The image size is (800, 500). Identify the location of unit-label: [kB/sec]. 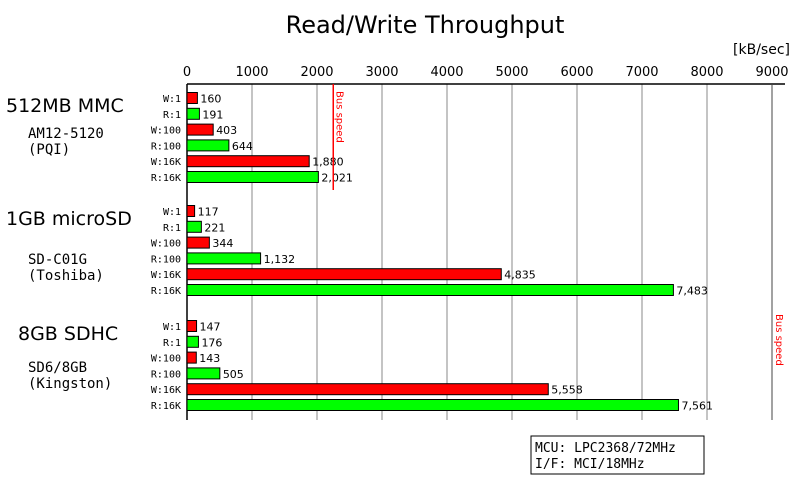
(761, 50).